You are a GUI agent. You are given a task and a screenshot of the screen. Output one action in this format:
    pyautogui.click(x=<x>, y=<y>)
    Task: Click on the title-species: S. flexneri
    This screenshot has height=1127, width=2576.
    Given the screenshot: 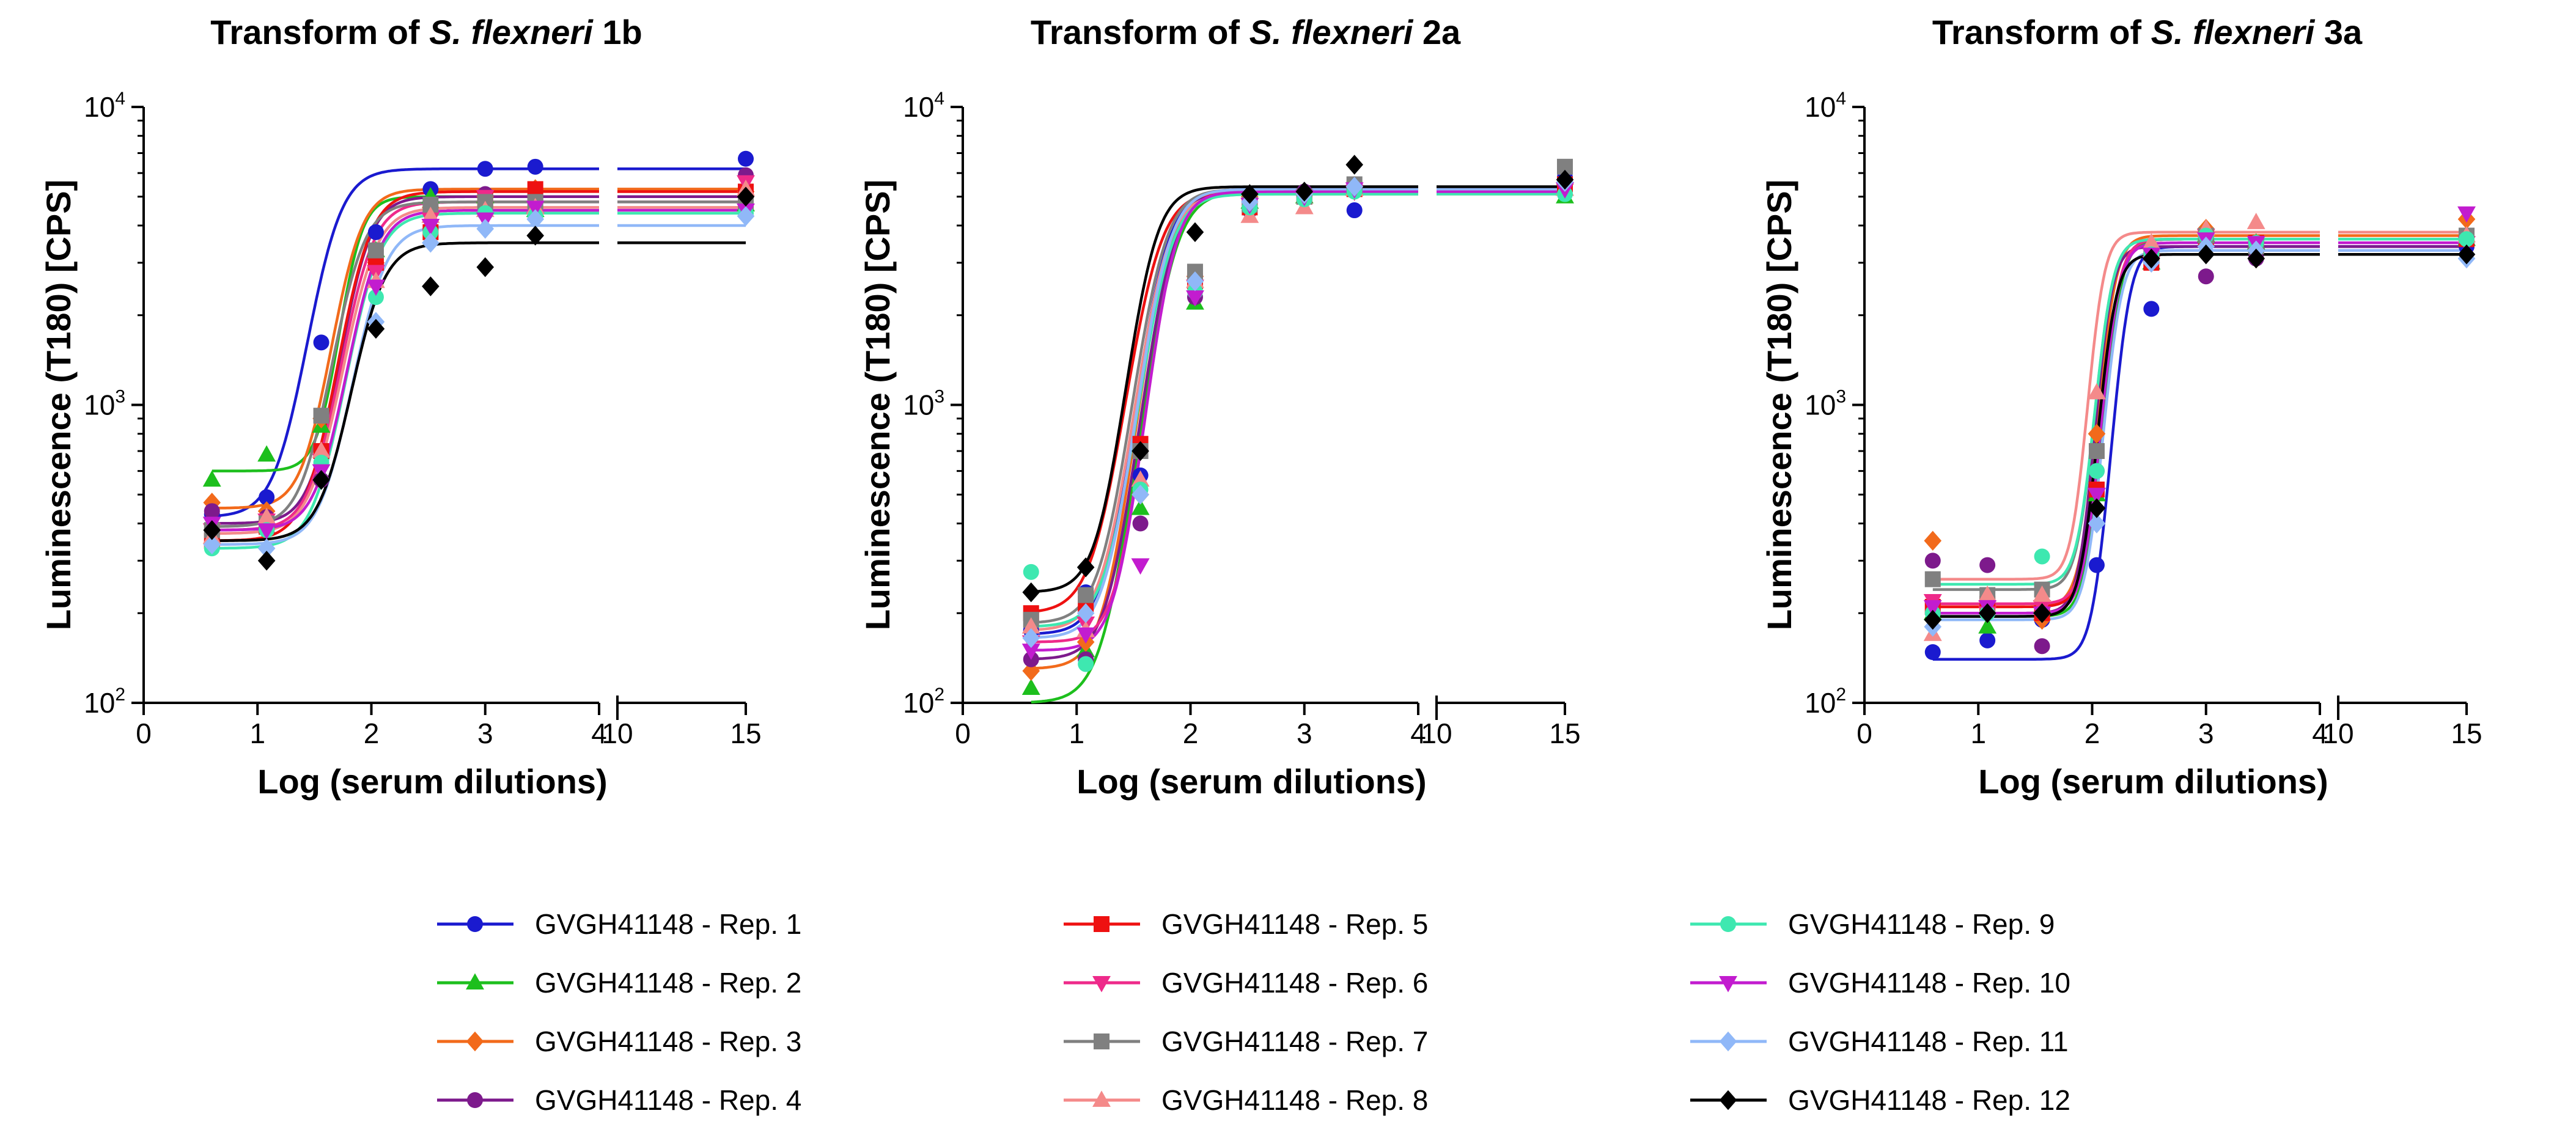 What is the action you would take?
    pyautogui.click(x=511, y=32)
    